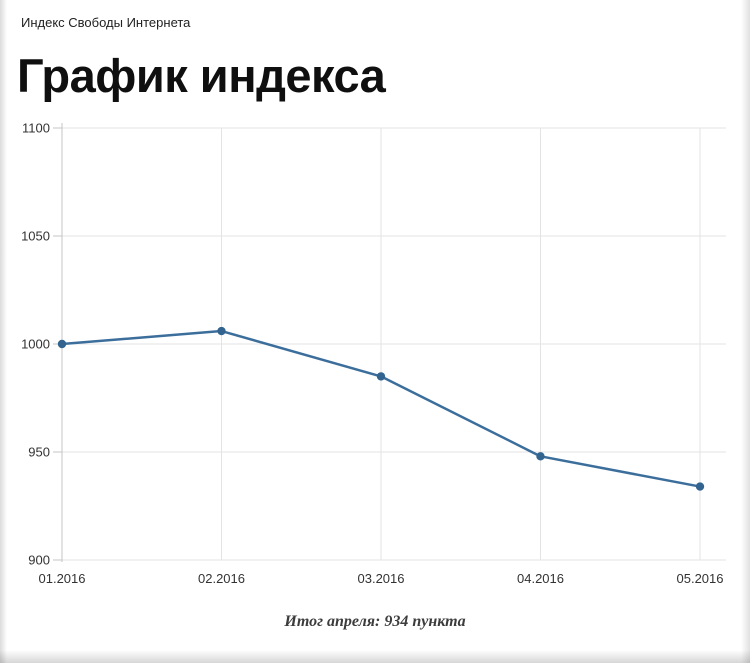 Image resolution: width=750 pixels, height=663 pixels. What do you see at coordinates (381, 578) in the screenshot?
I see `x-axis-label: 03.2016` at bounding box center [381, 578].